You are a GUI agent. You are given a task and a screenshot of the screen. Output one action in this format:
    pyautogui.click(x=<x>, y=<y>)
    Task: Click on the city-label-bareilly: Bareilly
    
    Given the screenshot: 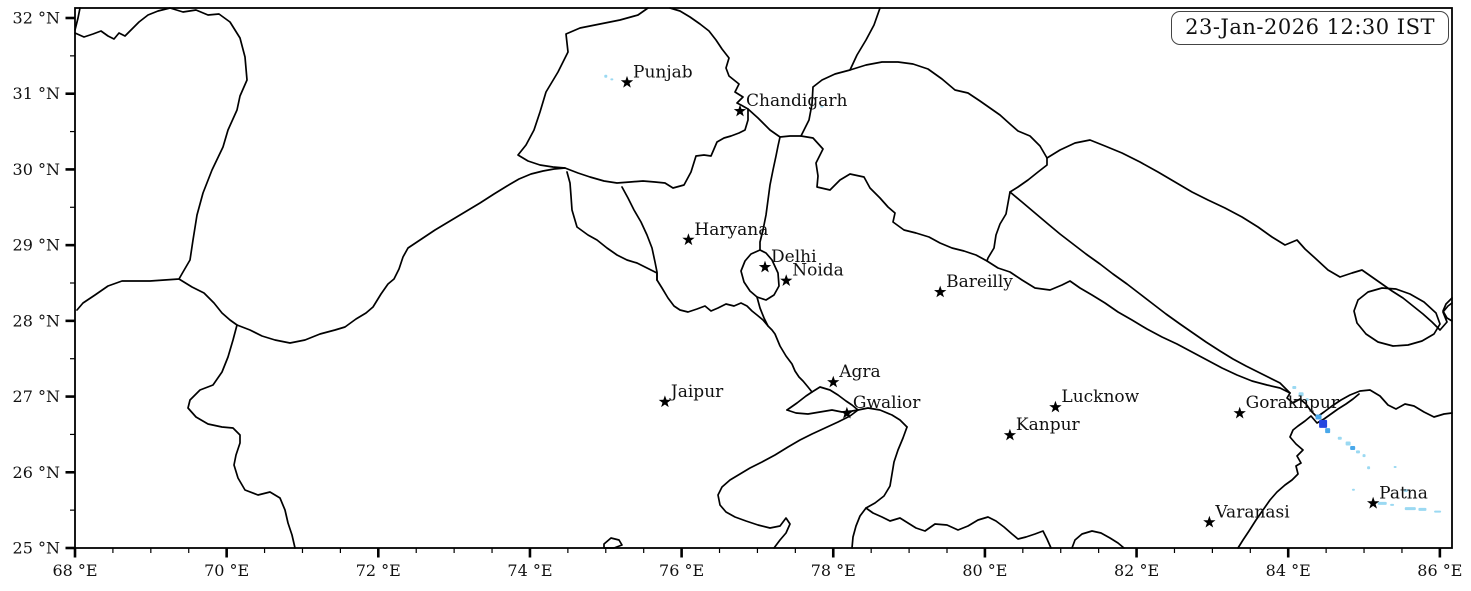 What is the action you would take?
    pyautogui.click(x=979, y=282)
    